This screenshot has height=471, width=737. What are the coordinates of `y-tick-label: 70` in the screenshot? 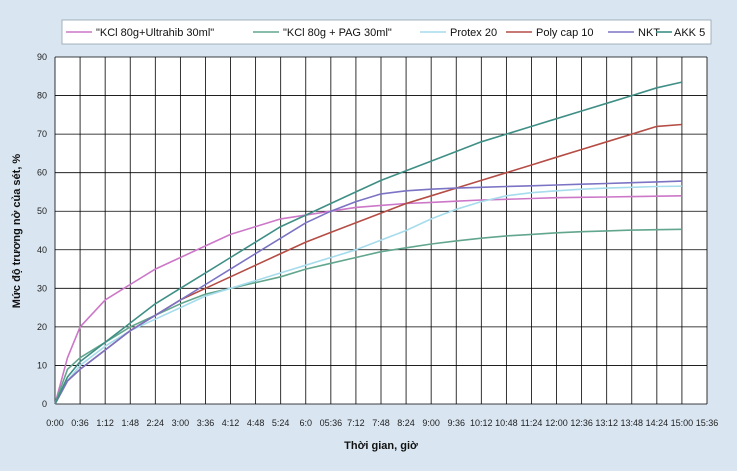 It's located at (42, 134).